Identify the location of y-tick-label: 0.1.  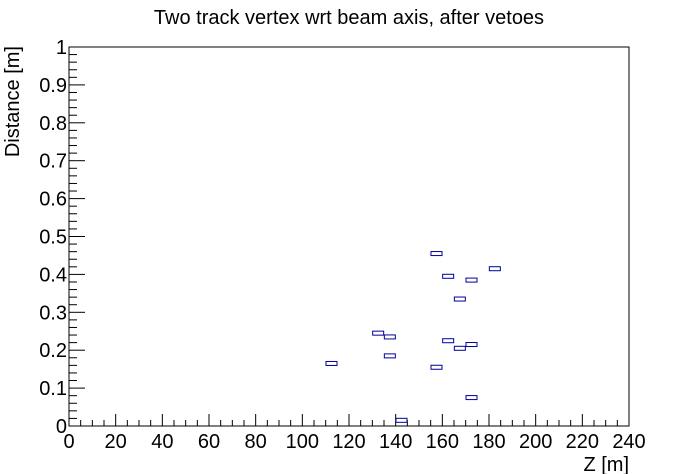
(53, 389).